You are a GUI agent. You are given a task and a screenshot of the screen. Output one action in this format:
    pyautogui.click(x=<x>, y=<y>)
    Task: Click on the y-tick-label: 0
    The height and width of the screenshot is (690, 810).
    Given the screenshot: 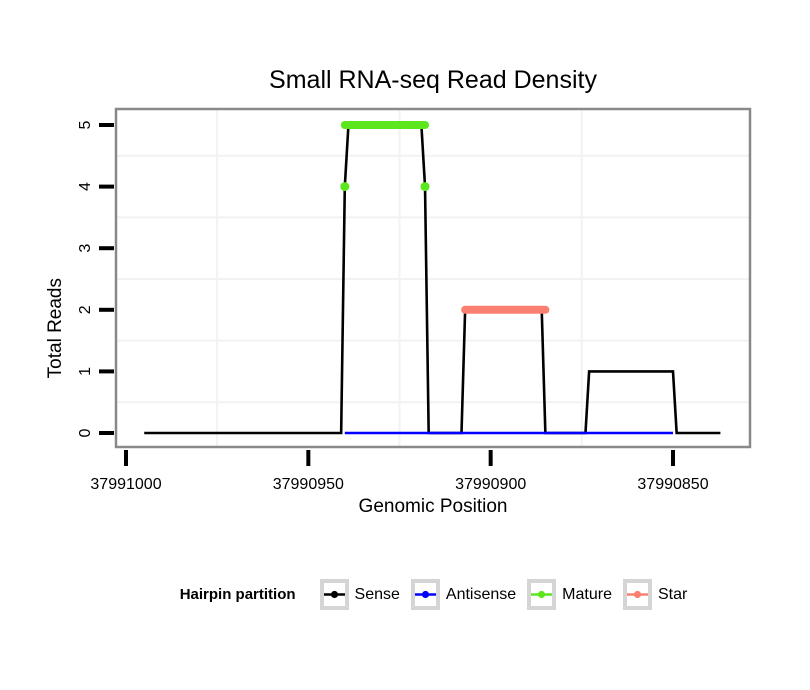 What is the action you would take?
    pyautogui.click(x=85, y=432)
    